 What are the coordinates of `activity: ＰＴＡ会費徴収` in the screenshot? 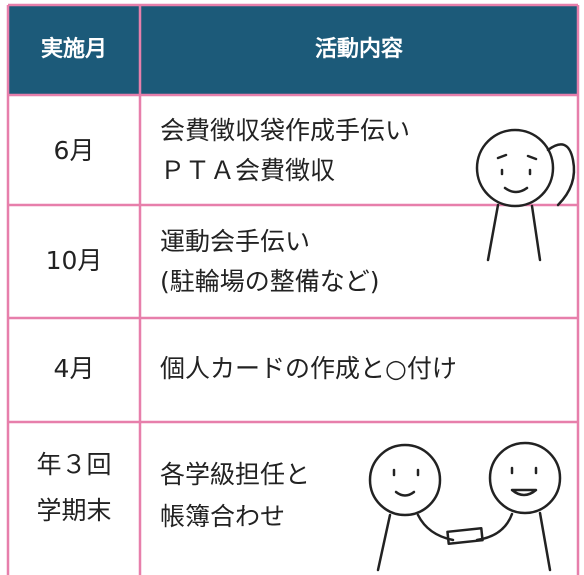 It's located at (247, 170).